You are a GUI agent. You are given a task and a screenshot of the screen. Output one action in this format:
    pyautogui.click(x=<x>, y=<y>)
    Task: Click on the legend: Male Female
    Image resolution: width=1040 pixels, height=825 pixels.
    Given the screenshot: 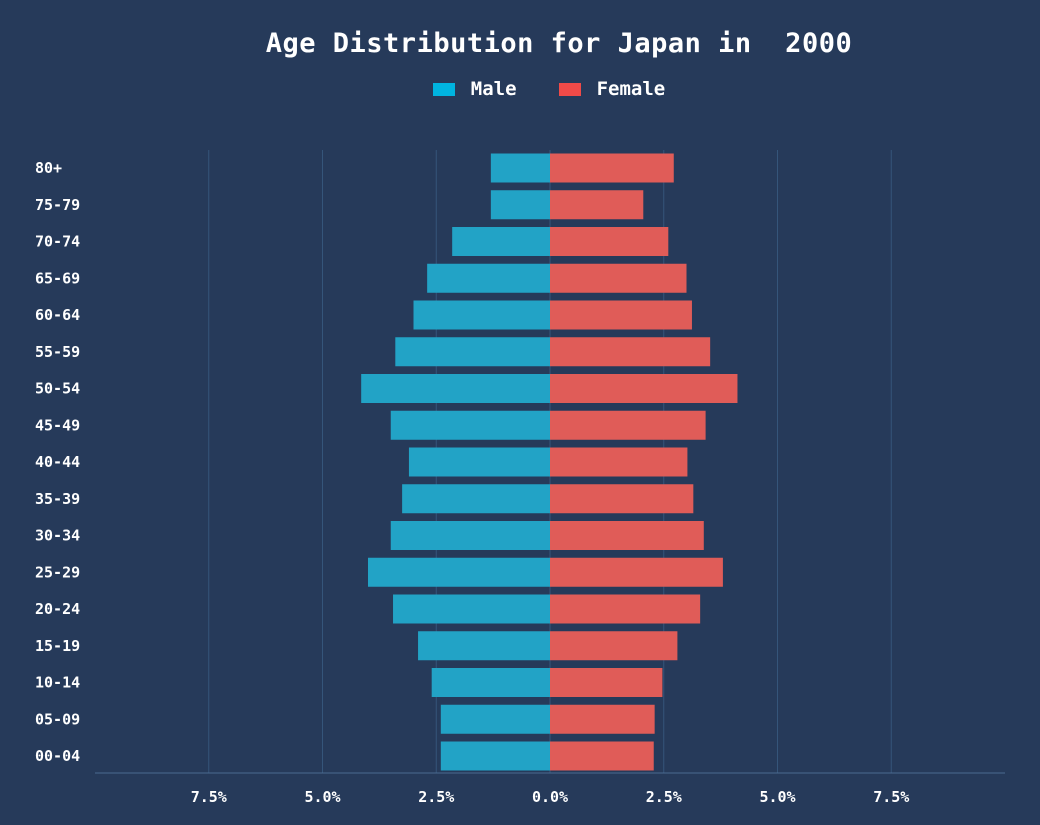 What is the action you would take?
    pyautogui.click(x=520, y=89)
    